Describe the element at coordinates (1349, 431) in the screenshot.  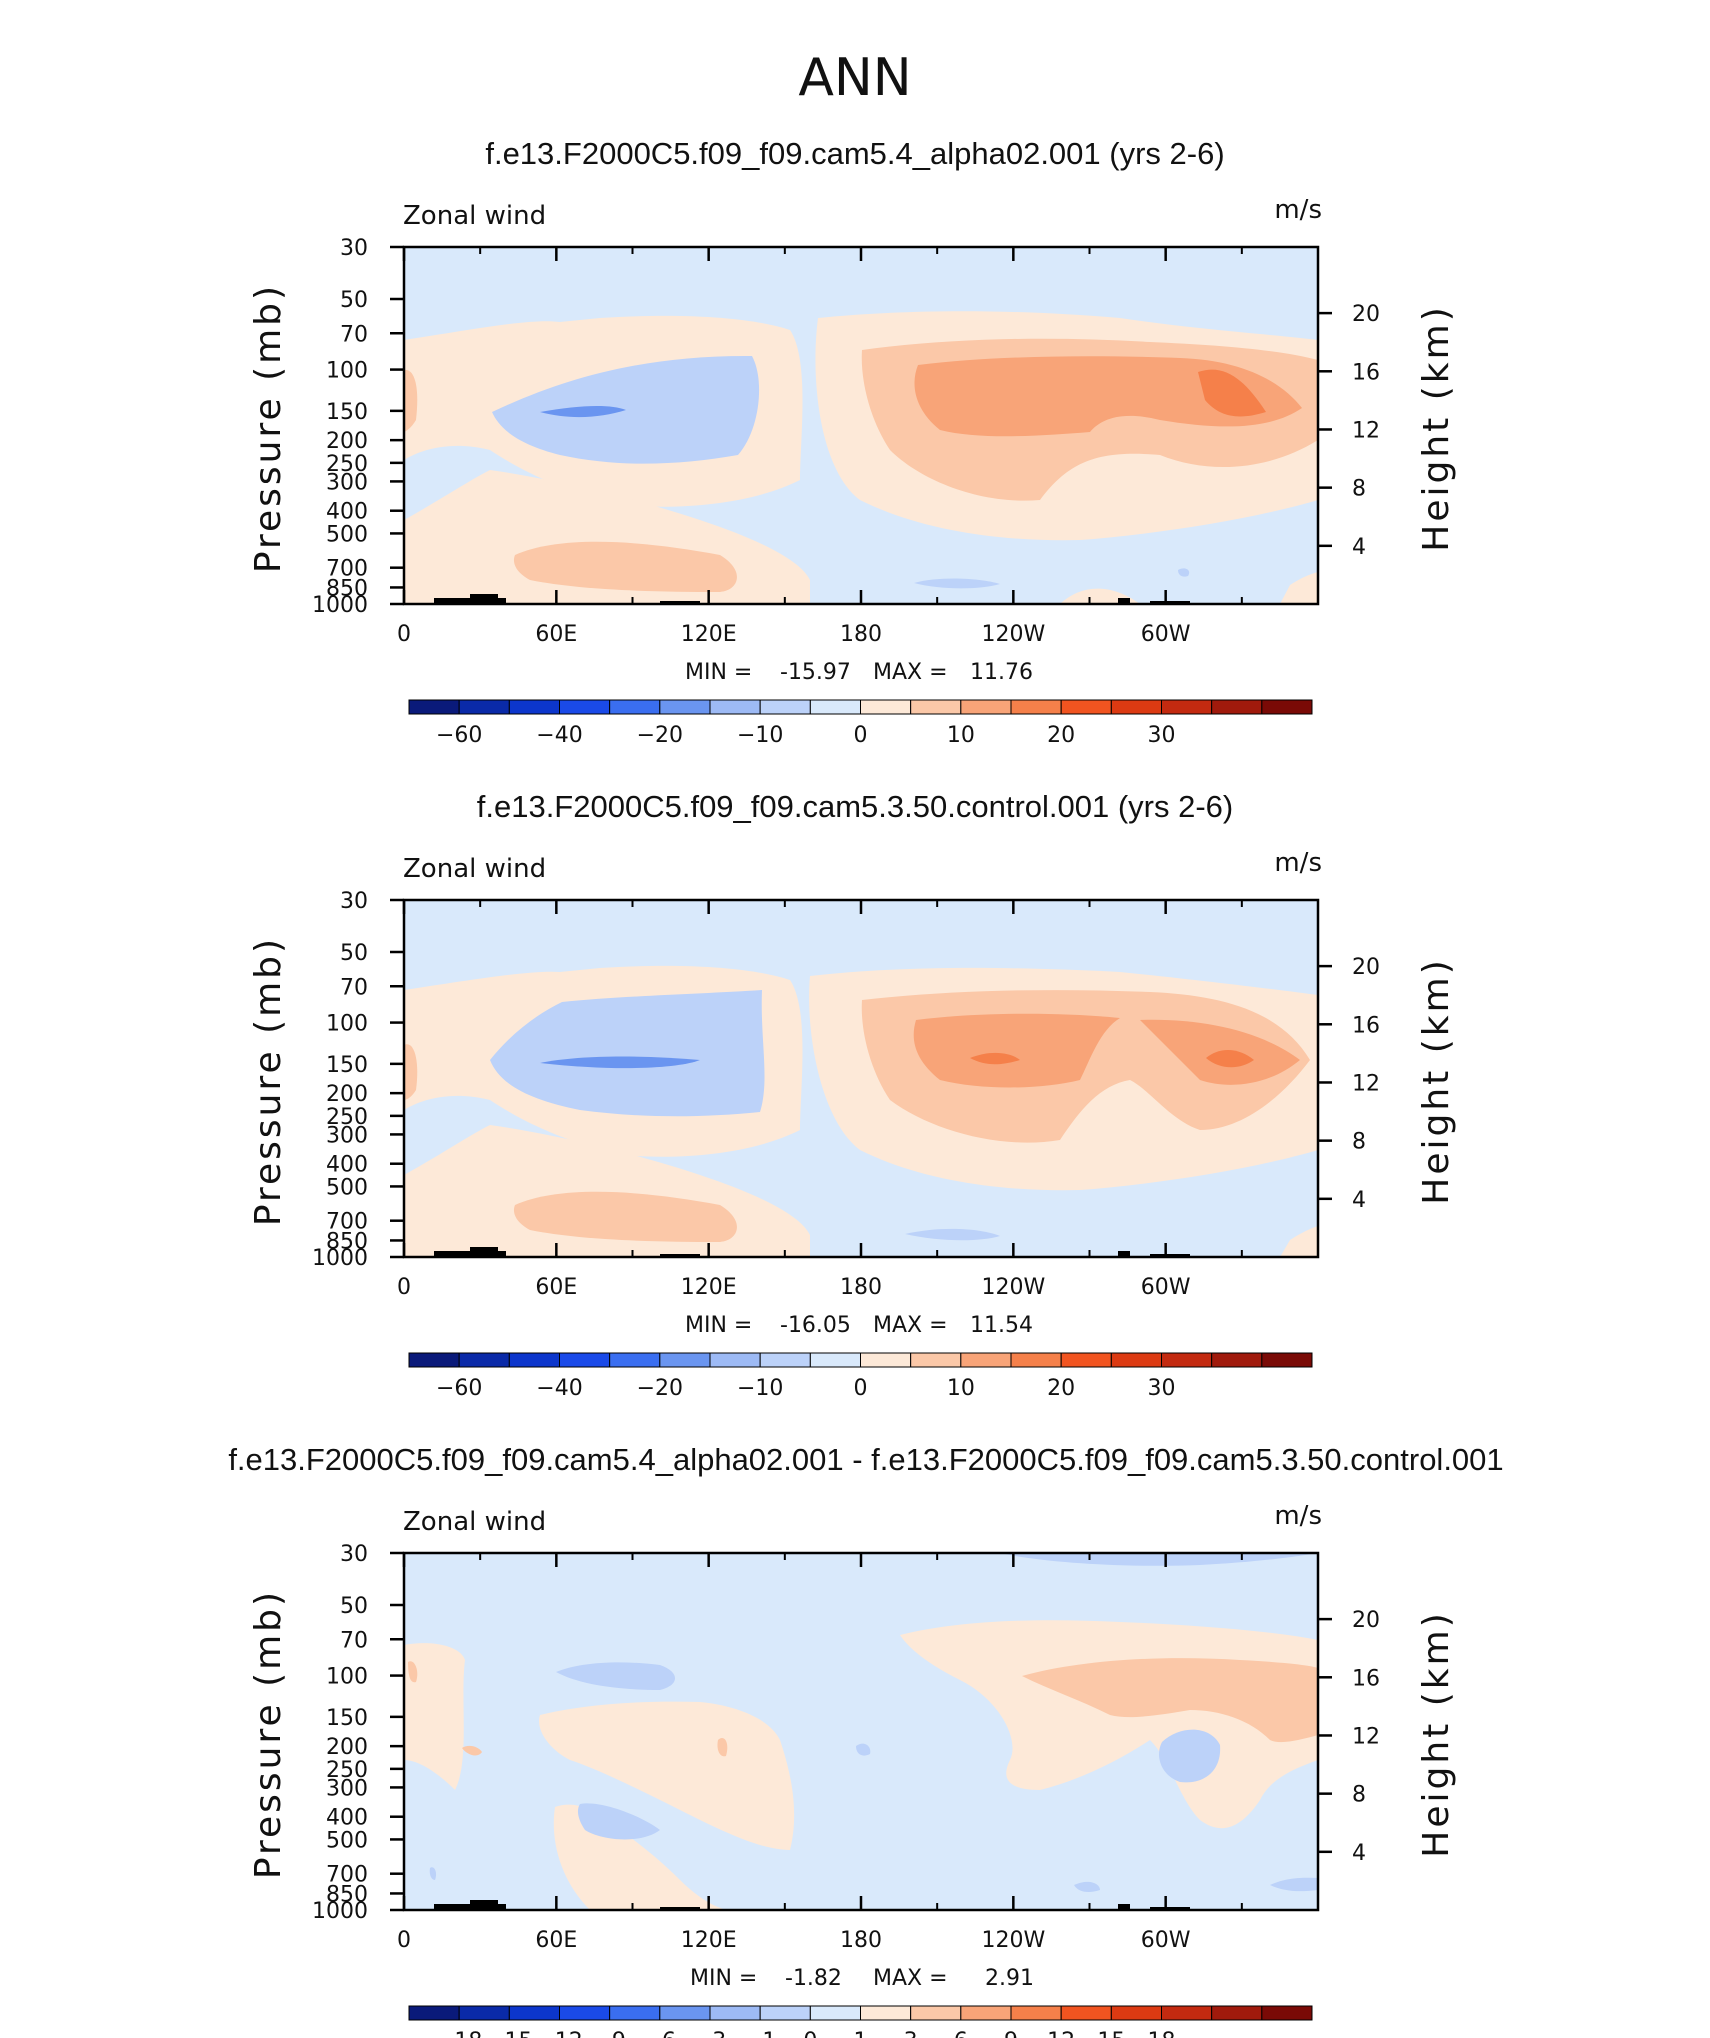
I see `panel-1-y2ticks: 20 16 12 8 4` at that location.